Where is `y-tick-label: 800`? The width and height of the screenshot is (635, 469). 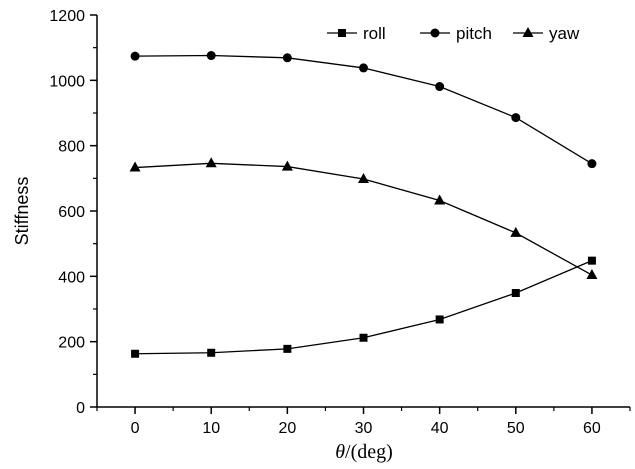 y-tick-label: 800 is located at coordinates (71, 147).